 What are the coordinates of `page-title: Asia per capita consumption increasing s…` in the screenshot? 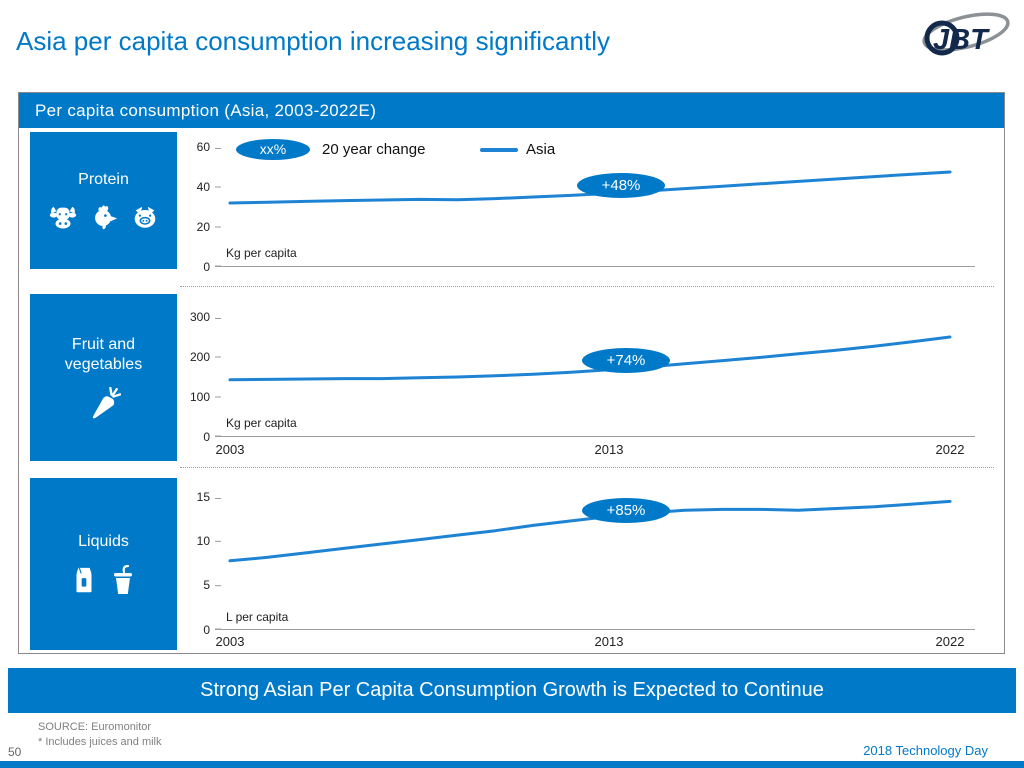 It's located at (313, 41).